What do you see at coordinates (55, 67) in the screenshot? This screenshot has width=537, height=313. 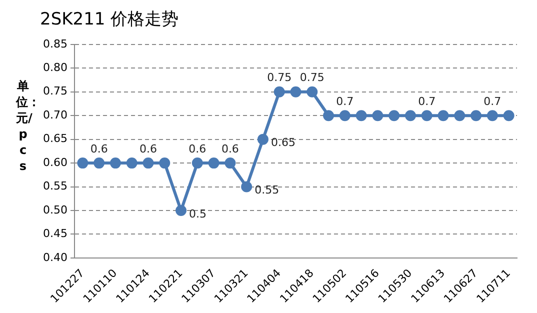 I see `y-tick-label: 0.80` at bounding box center [55, 67].